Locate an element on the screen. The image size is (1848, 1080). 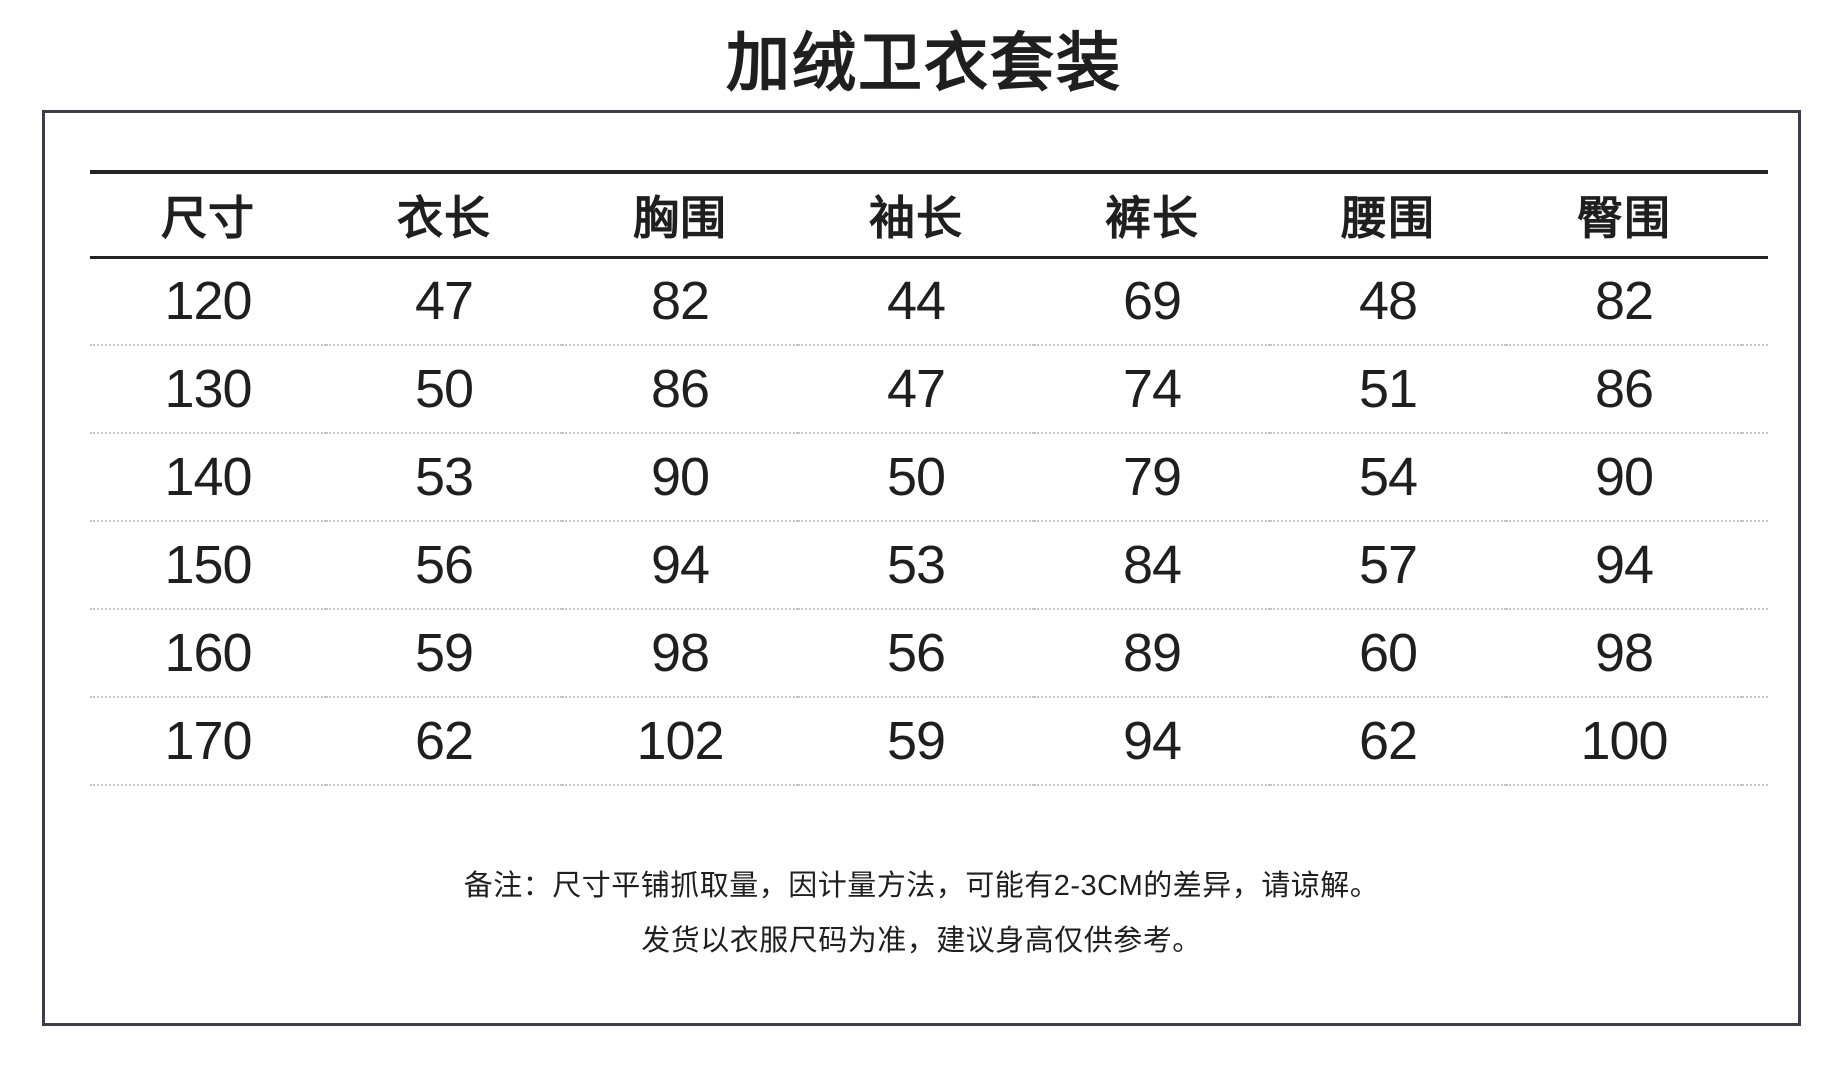
column-header: 袖长 is located at coordinates (916, 214).